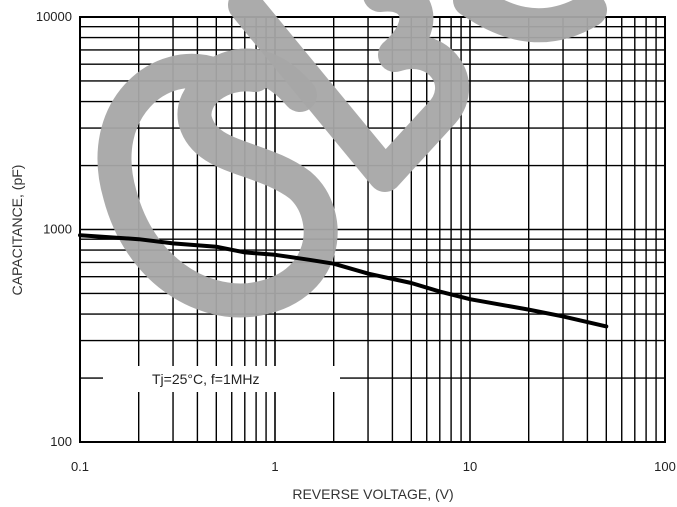  I want to click on watermark-letter-g, so click(530, 21).